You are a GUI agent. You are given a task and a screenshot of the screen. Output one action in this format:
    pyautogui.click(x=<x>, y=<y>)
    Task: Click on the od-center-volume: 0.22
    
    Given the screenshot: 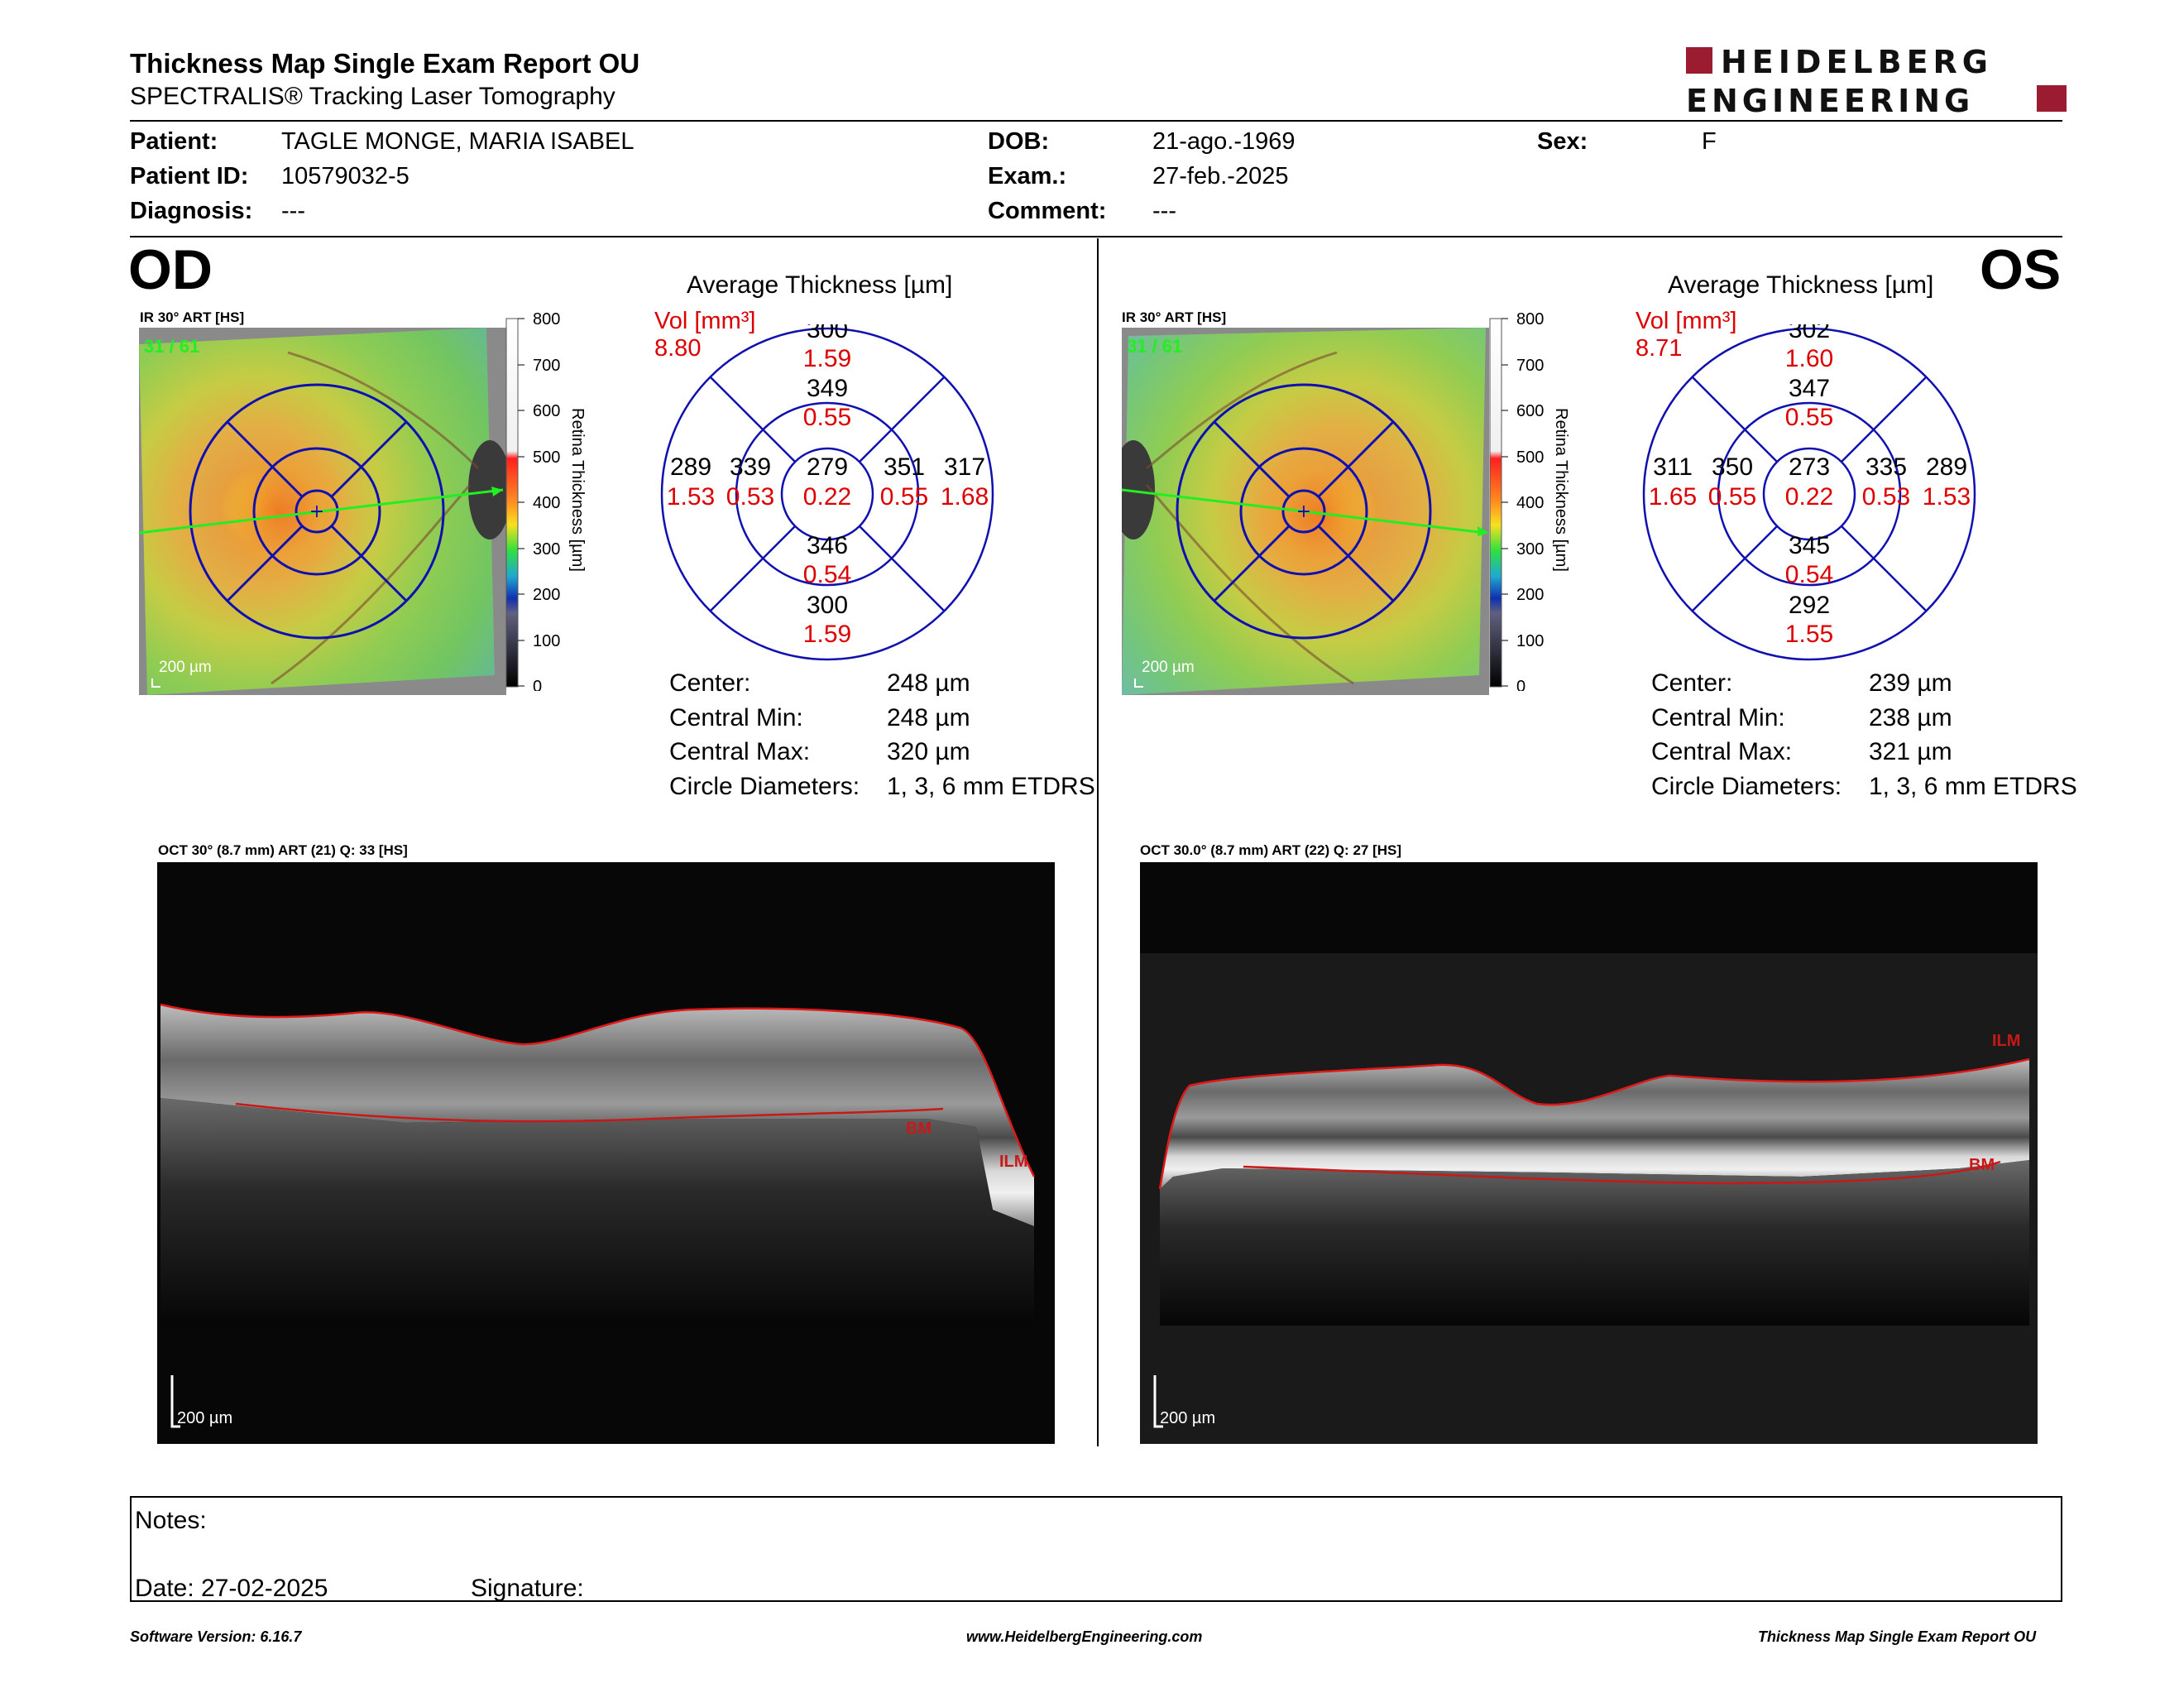 What is the action you would take?
    pyautogui.click(x=827, y=497)
    